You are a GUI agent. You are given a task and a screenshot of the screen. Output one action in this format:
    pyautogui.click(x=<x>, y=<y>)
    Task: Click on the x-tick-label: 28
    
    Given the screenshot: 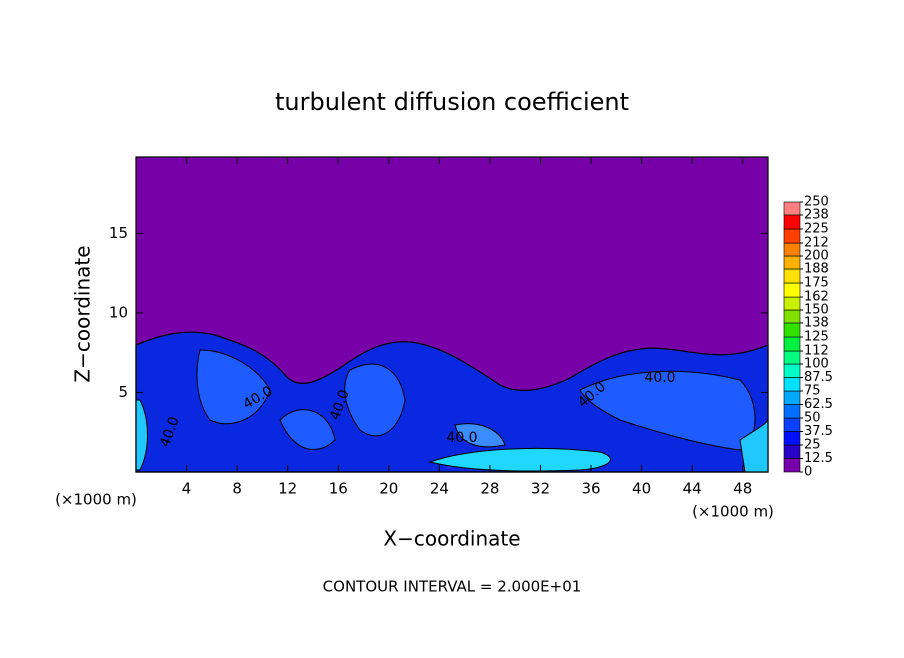 What is the action you would take?
    pyautogui.click(x=489, y=489)
    